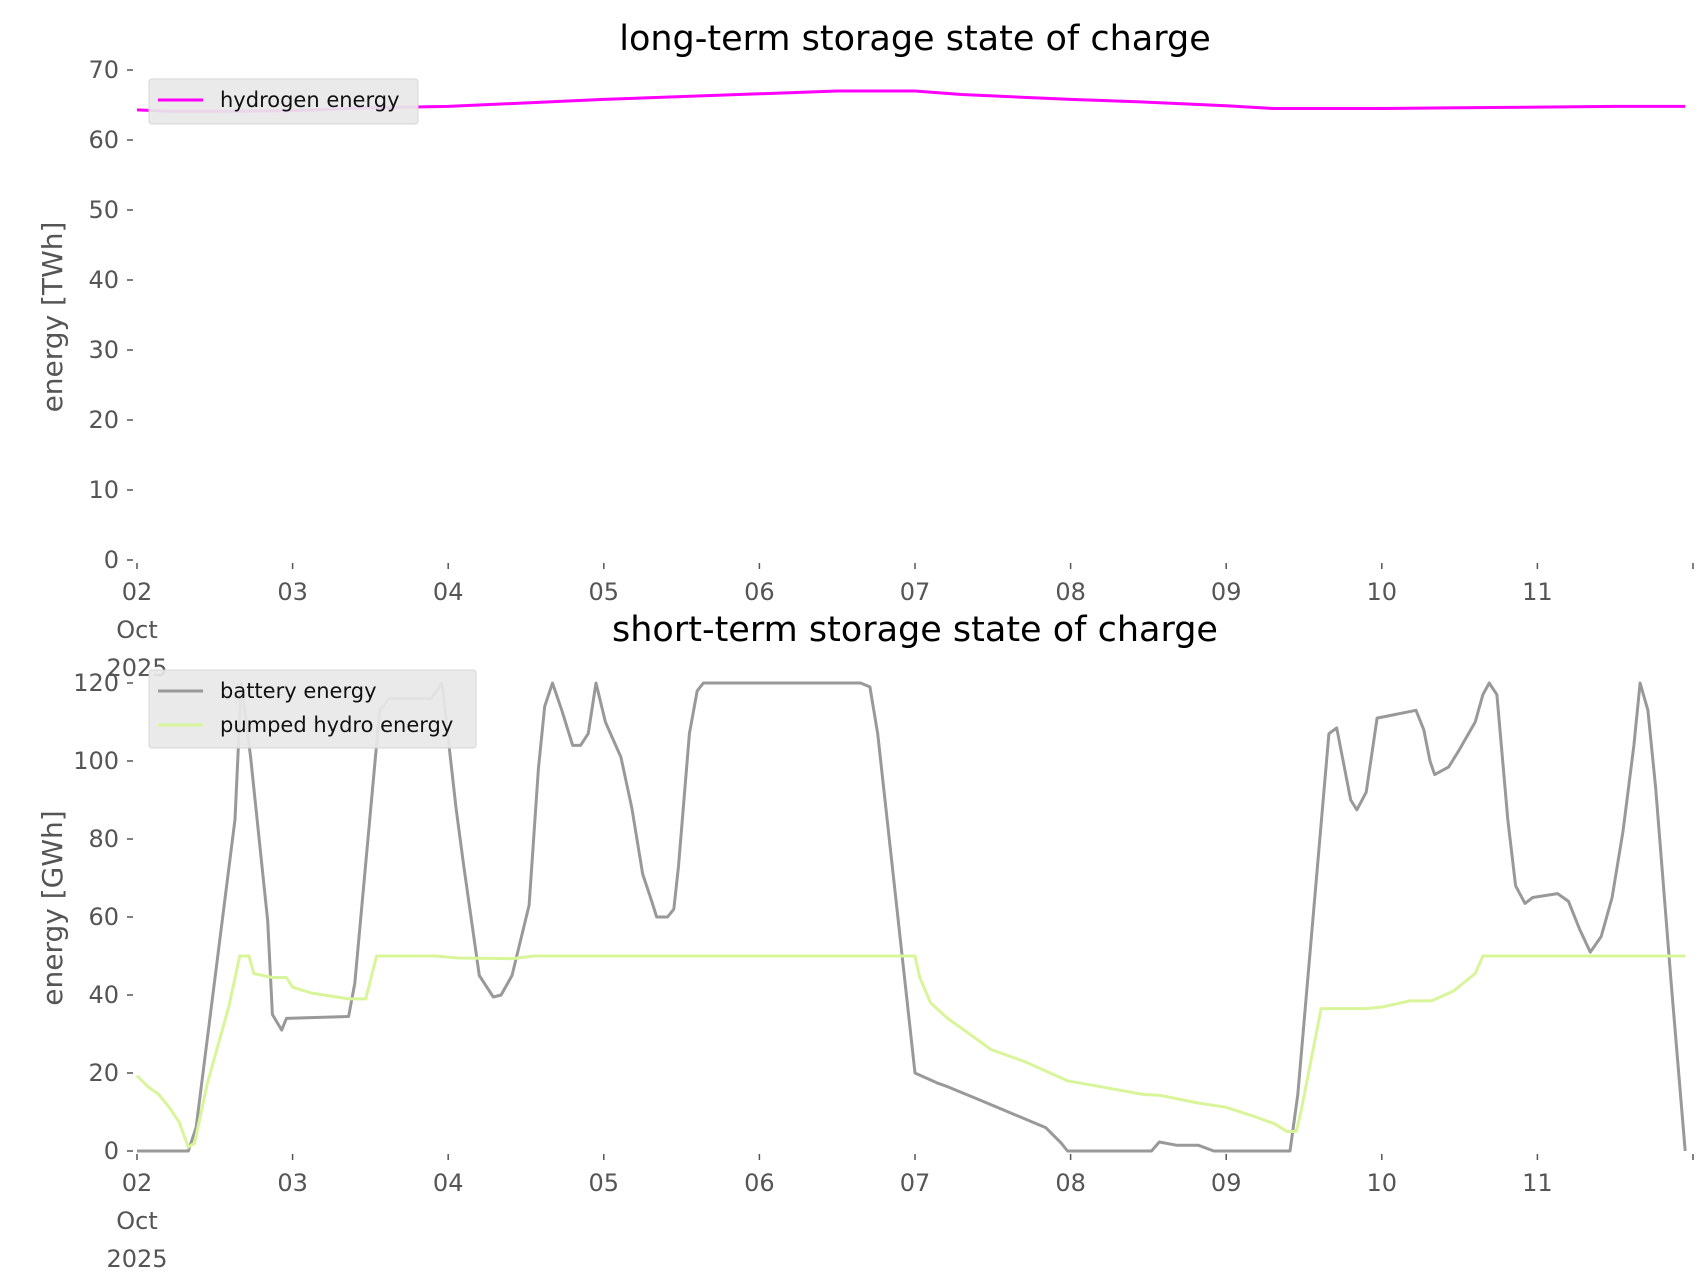  I want to click on y-axis-label: energy [TWh], so click(52, 317).